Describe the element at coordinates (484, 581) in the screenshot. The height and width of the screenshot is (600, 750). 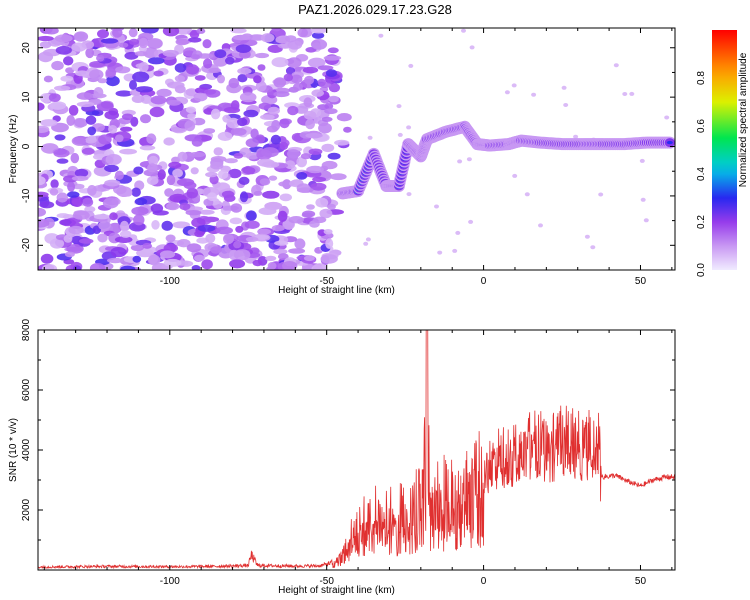
I see `x-tick-label: 0` at that location.